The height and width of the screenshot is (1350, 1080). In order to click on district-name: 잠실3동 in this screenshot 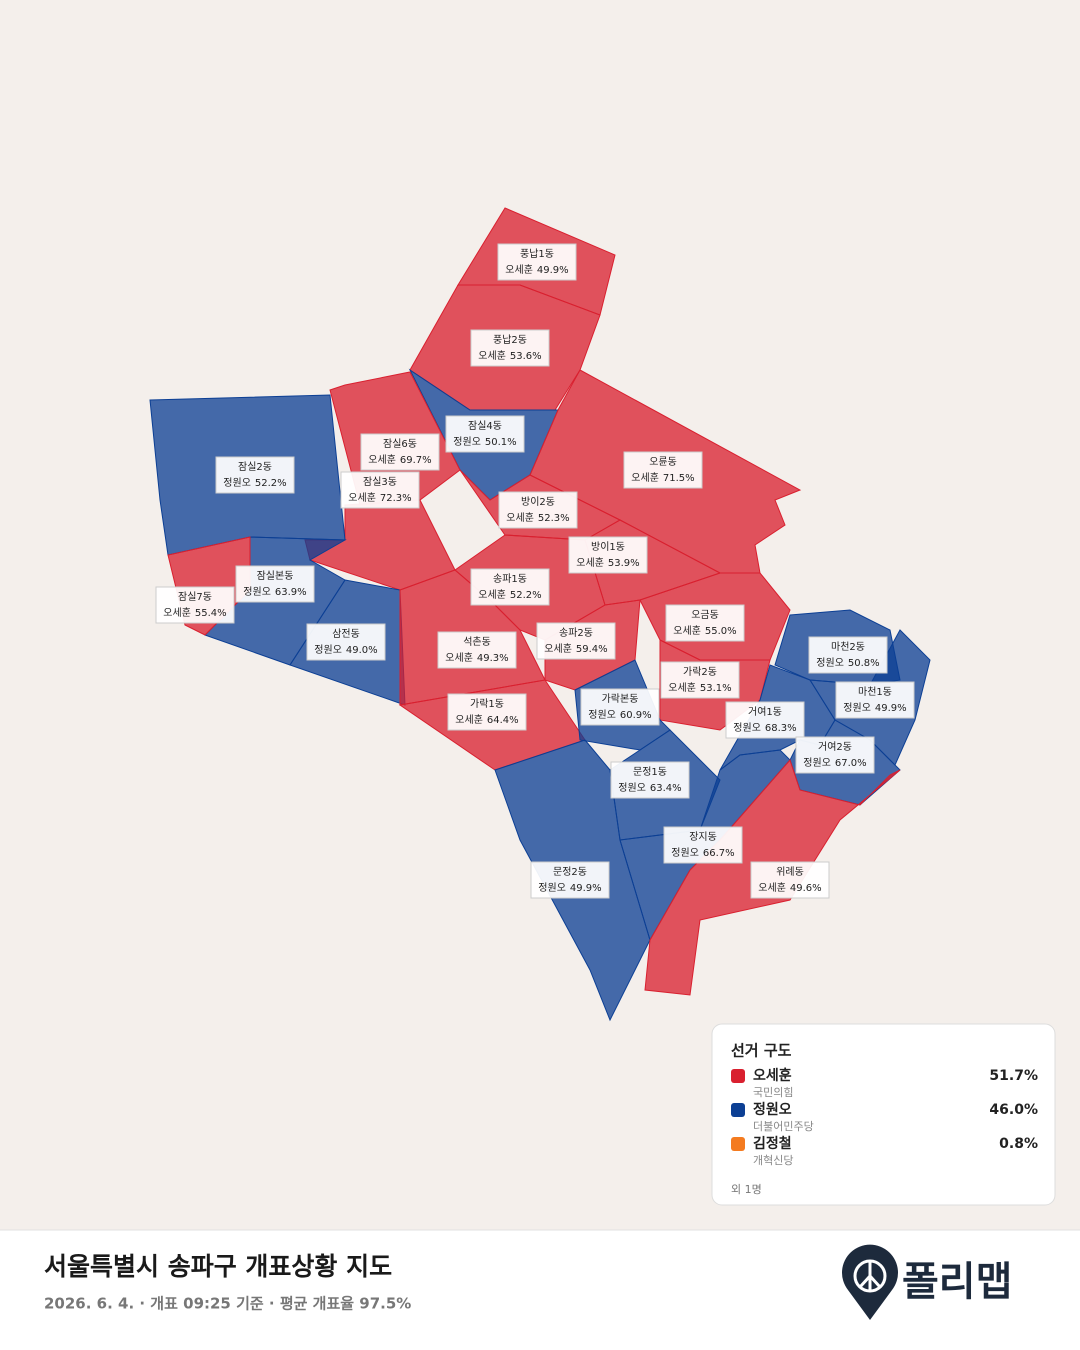, I will do `click(380, 482)`.